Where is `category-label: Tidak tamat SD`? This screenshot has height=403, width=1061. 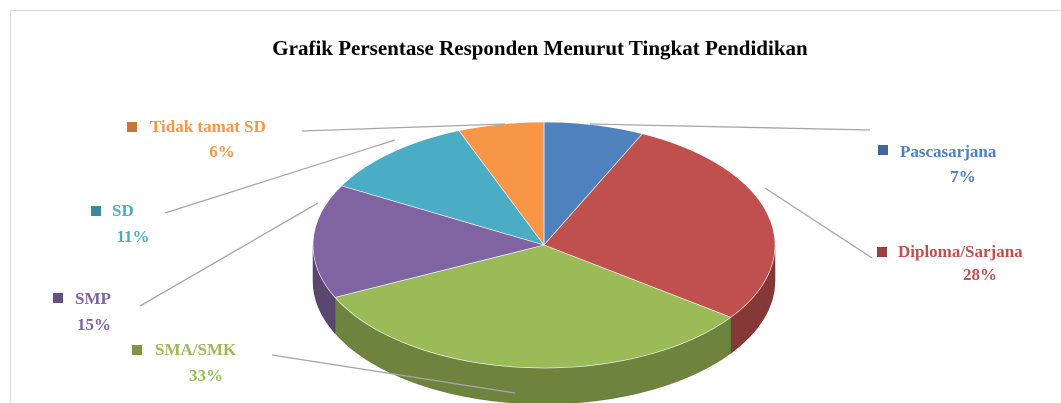
category-label: Tidak tamat SD is located at coordinates (208, 126).